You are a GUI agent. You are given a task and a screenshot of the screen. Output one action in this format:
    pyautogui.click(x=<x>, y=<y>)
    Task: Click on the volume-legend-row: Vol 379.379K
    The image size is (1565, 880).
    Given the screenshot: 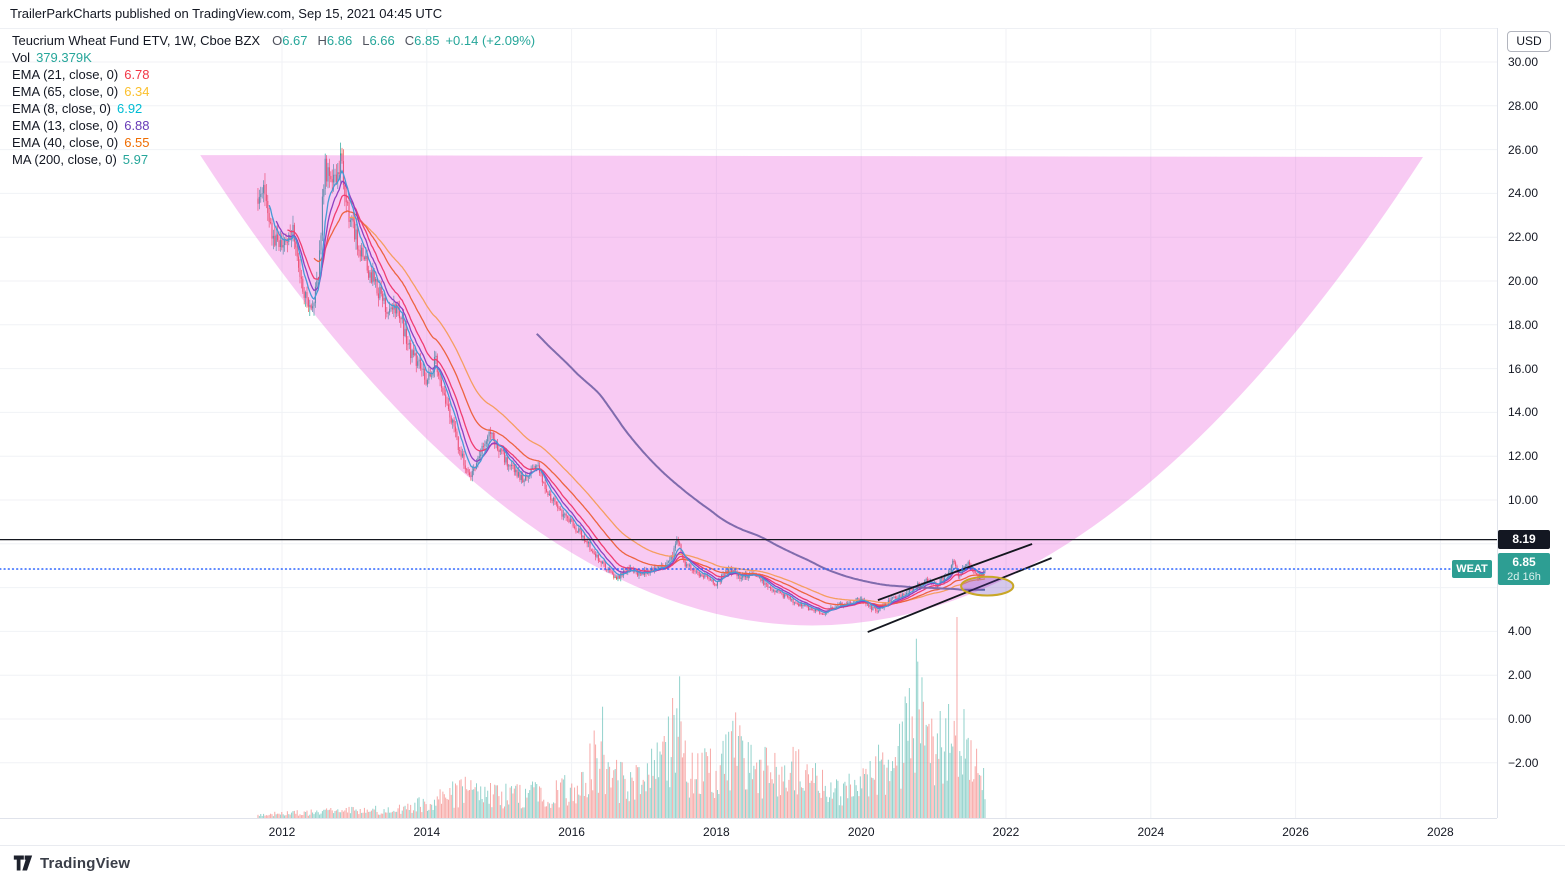 What is the action you would take?
    pyautogui.click(x=273, y=58)
    